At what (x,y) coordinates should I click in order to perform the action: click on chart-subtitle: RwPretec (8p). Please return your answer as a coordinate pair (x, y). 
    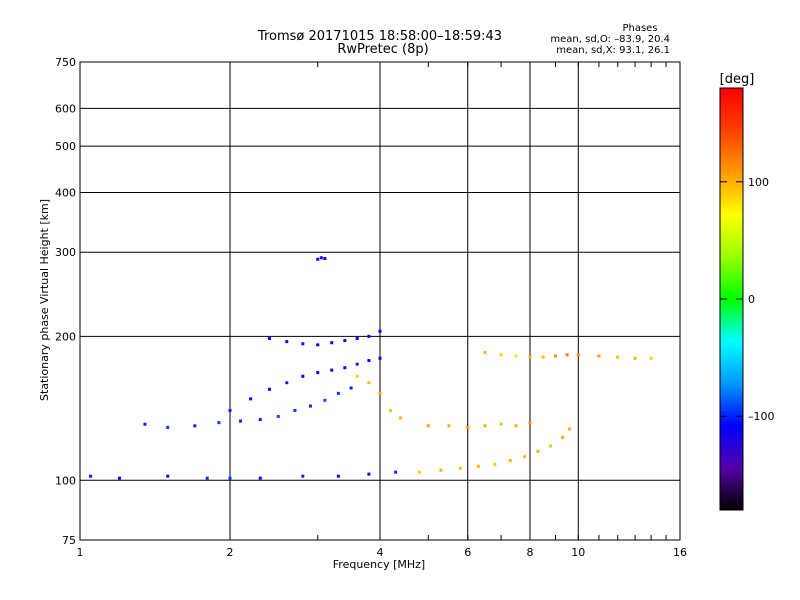
    Looking at the image, I should click on (382, 49).